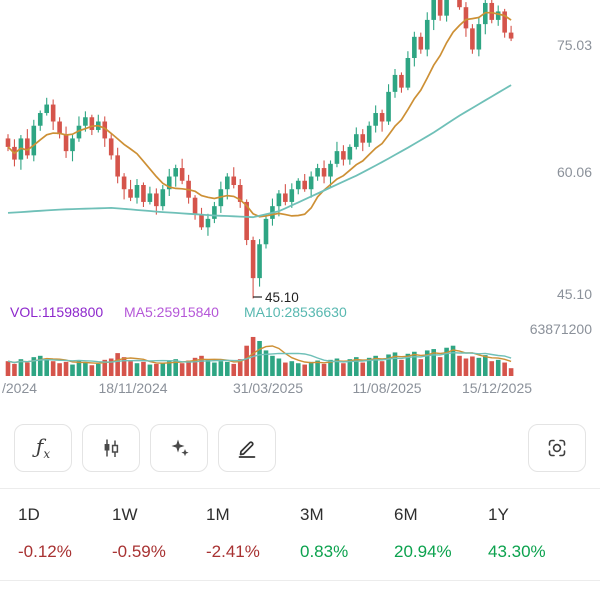 This screenshot has height=600, width=600. What do you see at coordinates (517, 551) in the screenshot?
I see `period-change-1y: 43.30%` at bounding box center [517, 551].